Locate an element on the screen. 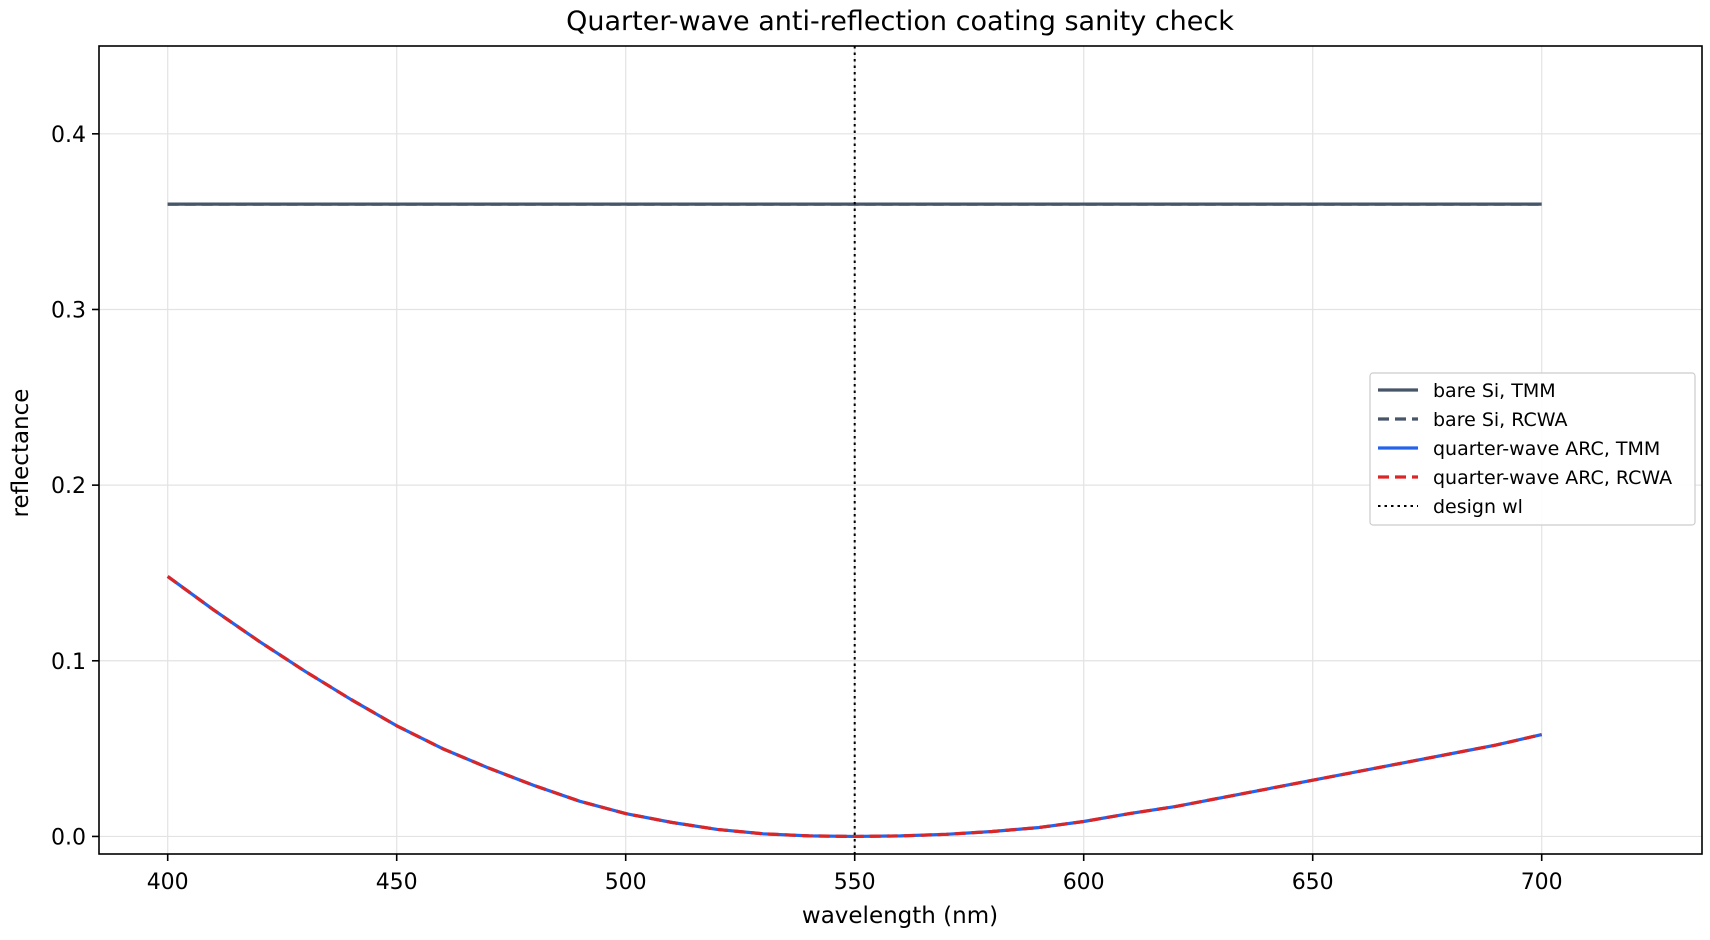 The width and height of the screenshot is (1710, 940). y-tick-label-0.4: 0.4 is located at coordinates (68, 135).